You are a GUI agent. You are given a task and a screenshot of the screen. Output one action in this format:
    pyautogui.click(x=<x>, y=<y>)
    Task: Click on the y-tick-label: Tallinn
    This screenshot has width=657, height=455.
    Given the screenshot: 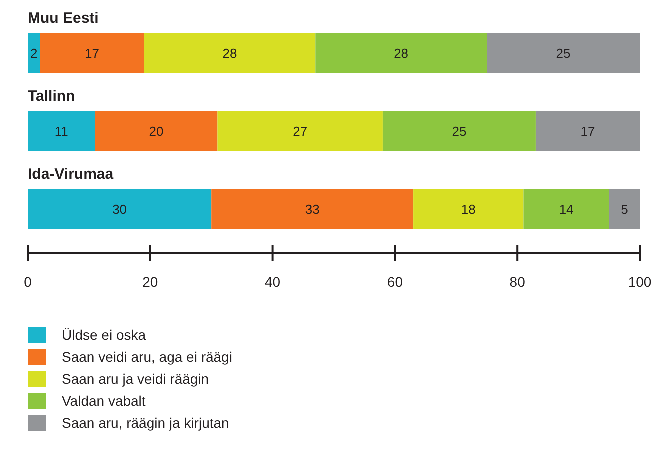 What is the action you would take?
    pyautogui.click(x=52, y=96)
    